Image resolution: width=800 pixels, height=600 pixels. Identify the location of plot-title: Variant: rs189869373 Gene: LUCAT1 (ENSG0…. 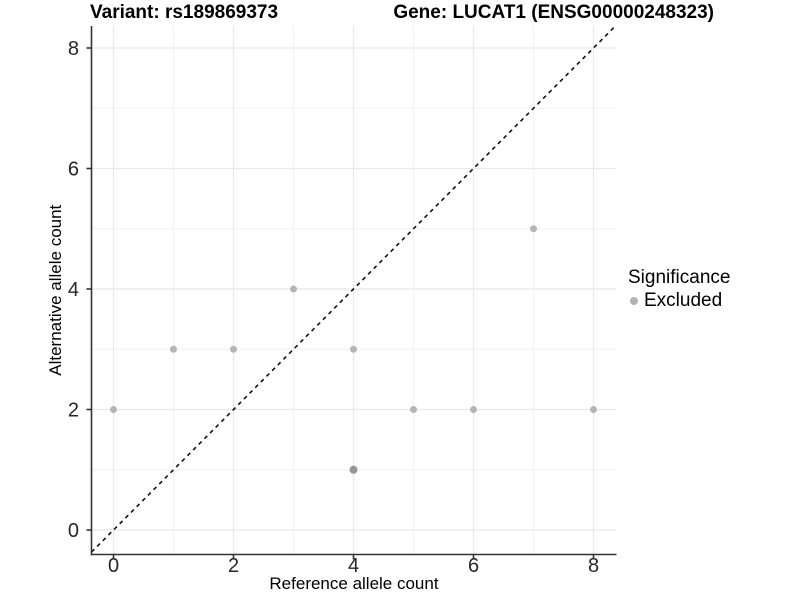
(402, 13).